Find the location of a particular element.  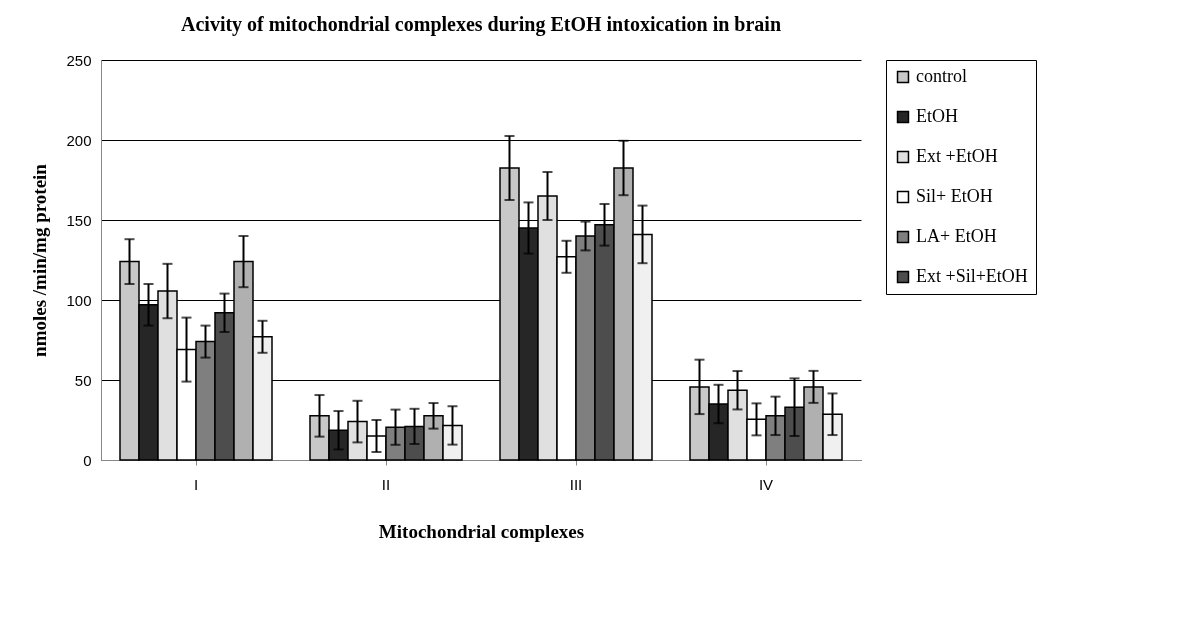

y-tick-label: 50 is located at coordinates (83, 380).